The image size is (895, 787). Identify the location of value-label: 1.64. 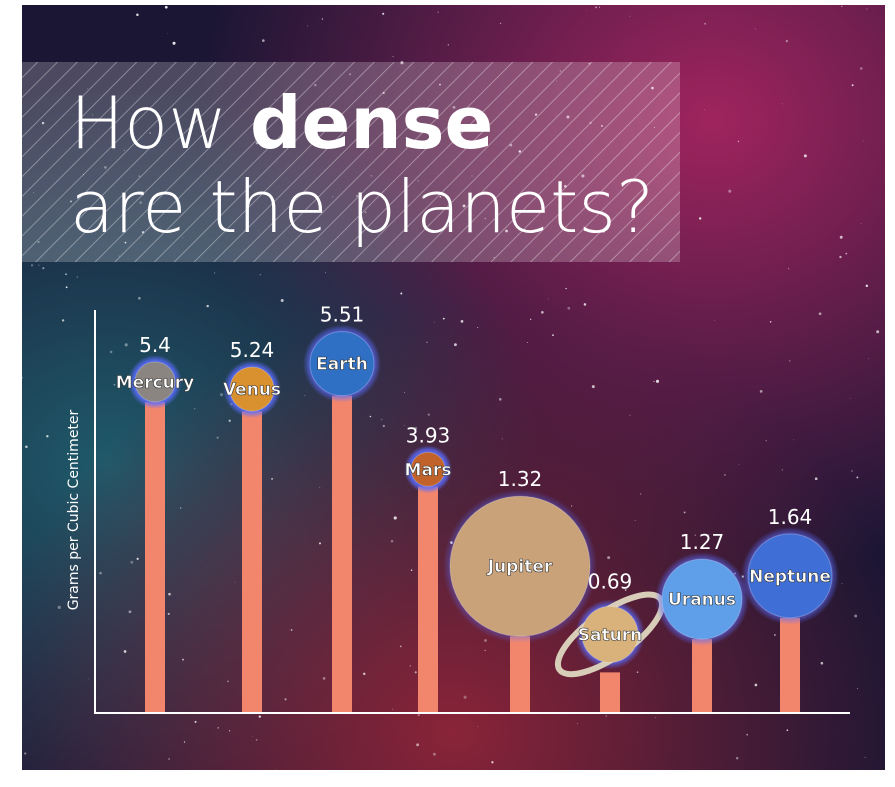
(790, 517).